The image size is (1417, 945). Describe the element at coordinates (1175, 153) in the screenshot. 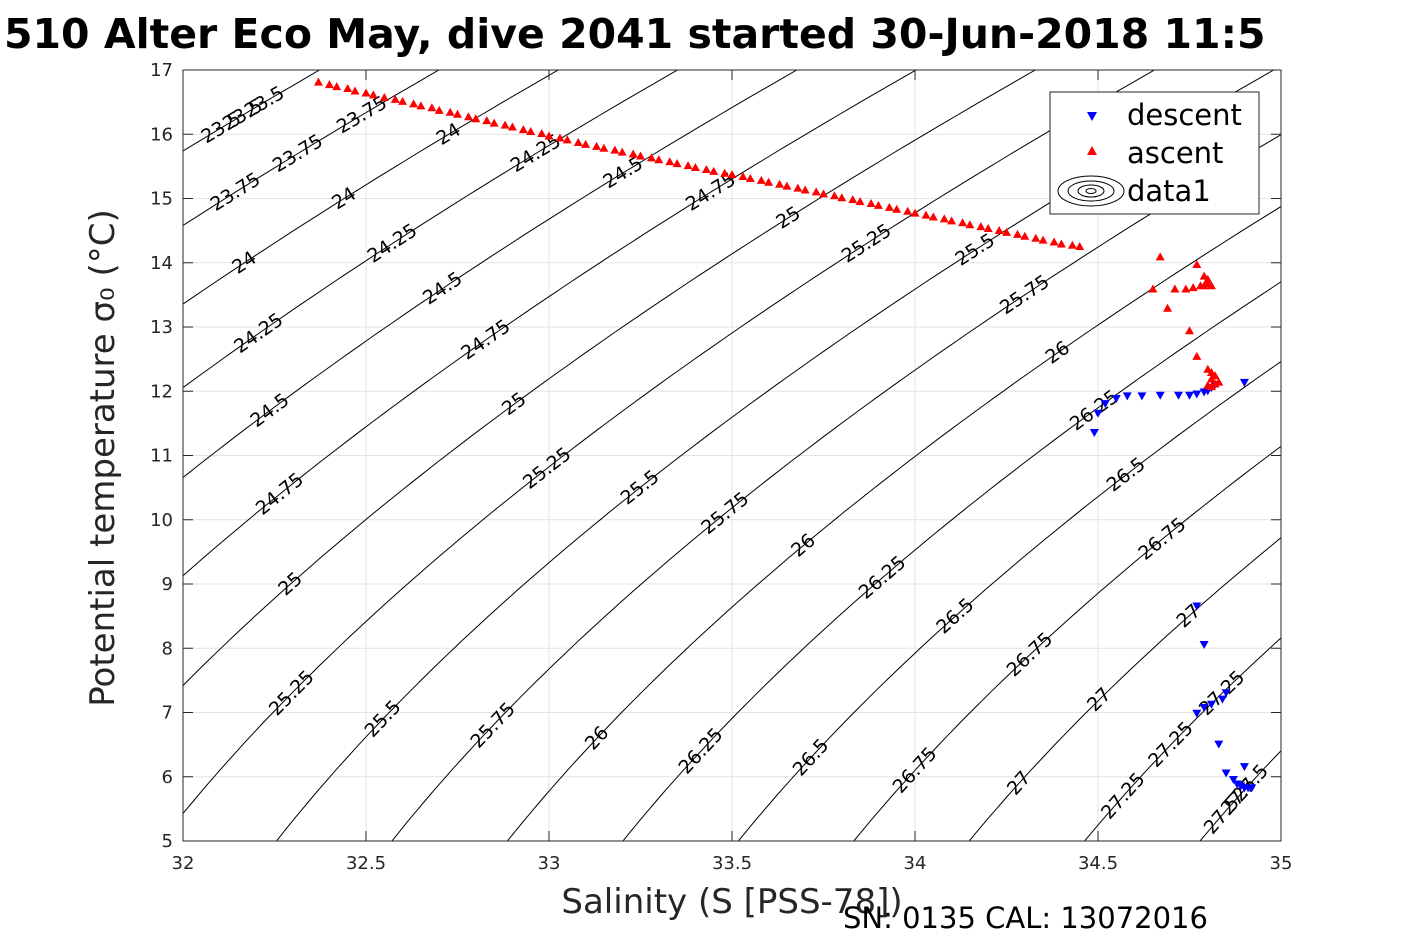

I see `legend-ascent-label: ascent` at that location.